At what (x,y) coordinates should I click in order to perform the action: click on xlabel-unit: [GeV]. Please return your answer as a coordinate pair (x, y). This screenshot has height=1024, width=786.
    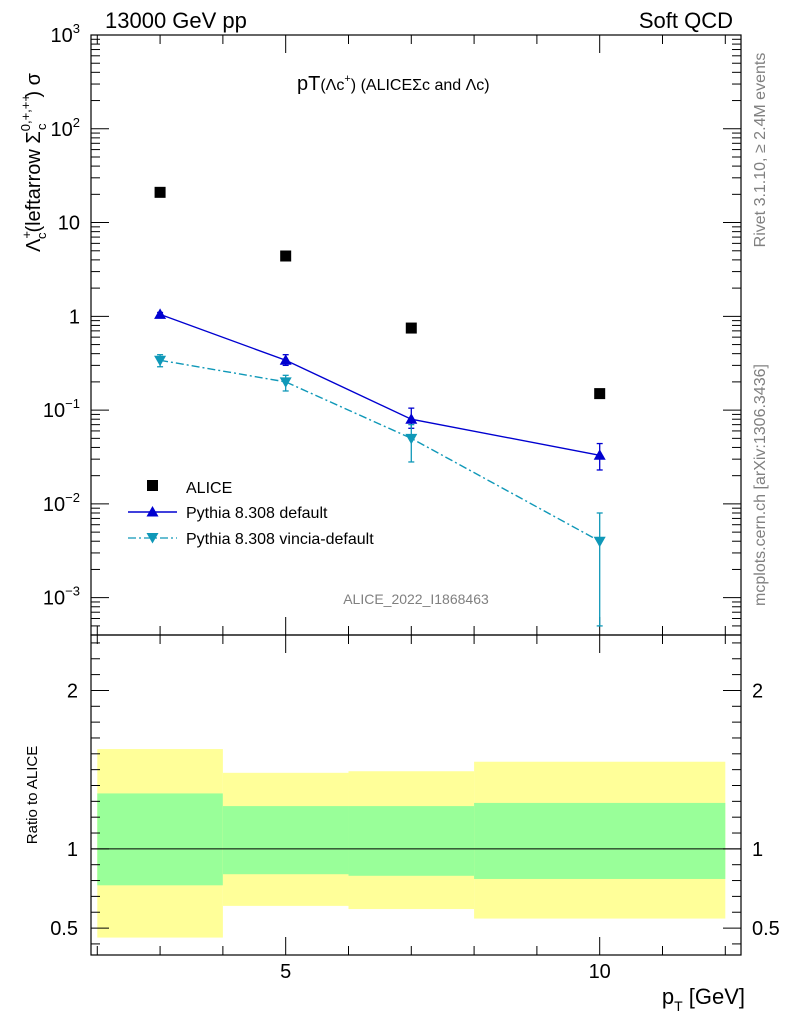
    Looking at the image, I should click on (714, 996).